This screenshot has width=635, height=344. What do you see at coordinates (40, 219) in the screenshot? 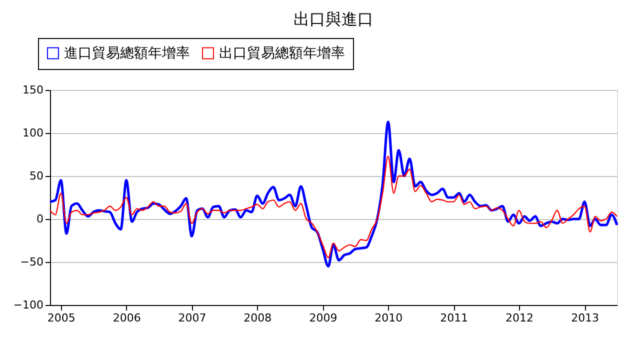
I see `y-tick-label: 0` at bounding box center [40, 219].